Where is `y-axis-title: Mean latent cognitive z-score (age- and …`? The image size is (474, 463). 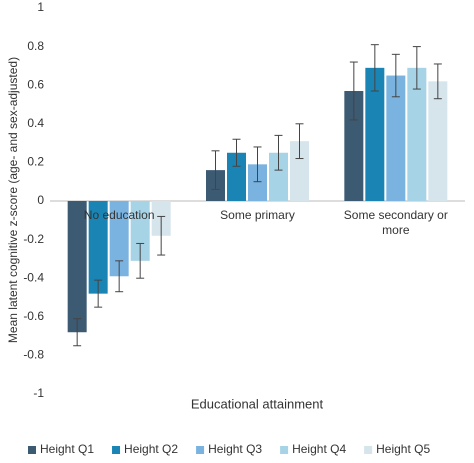
y-axis-title: Mean latent cognitive z-score (age- and … is located at coordinates (13, 200).